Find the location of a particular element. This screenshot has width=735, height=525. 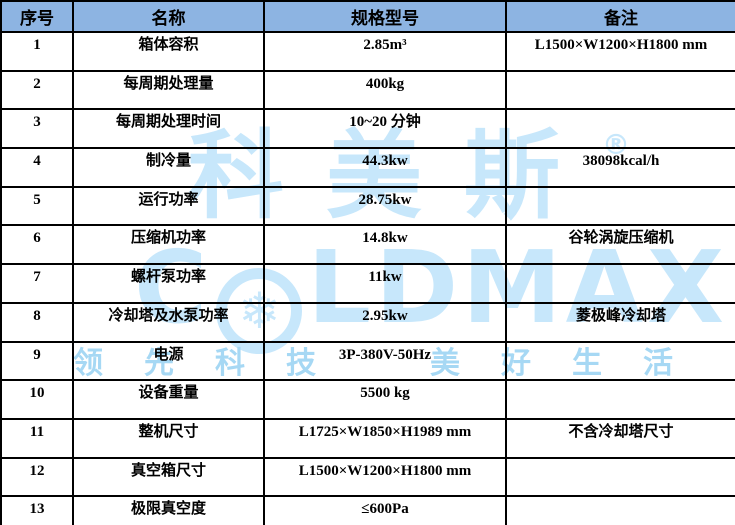

table-row: 13 极限真空度 ≤600Pa is located at coordinates (367, 510).